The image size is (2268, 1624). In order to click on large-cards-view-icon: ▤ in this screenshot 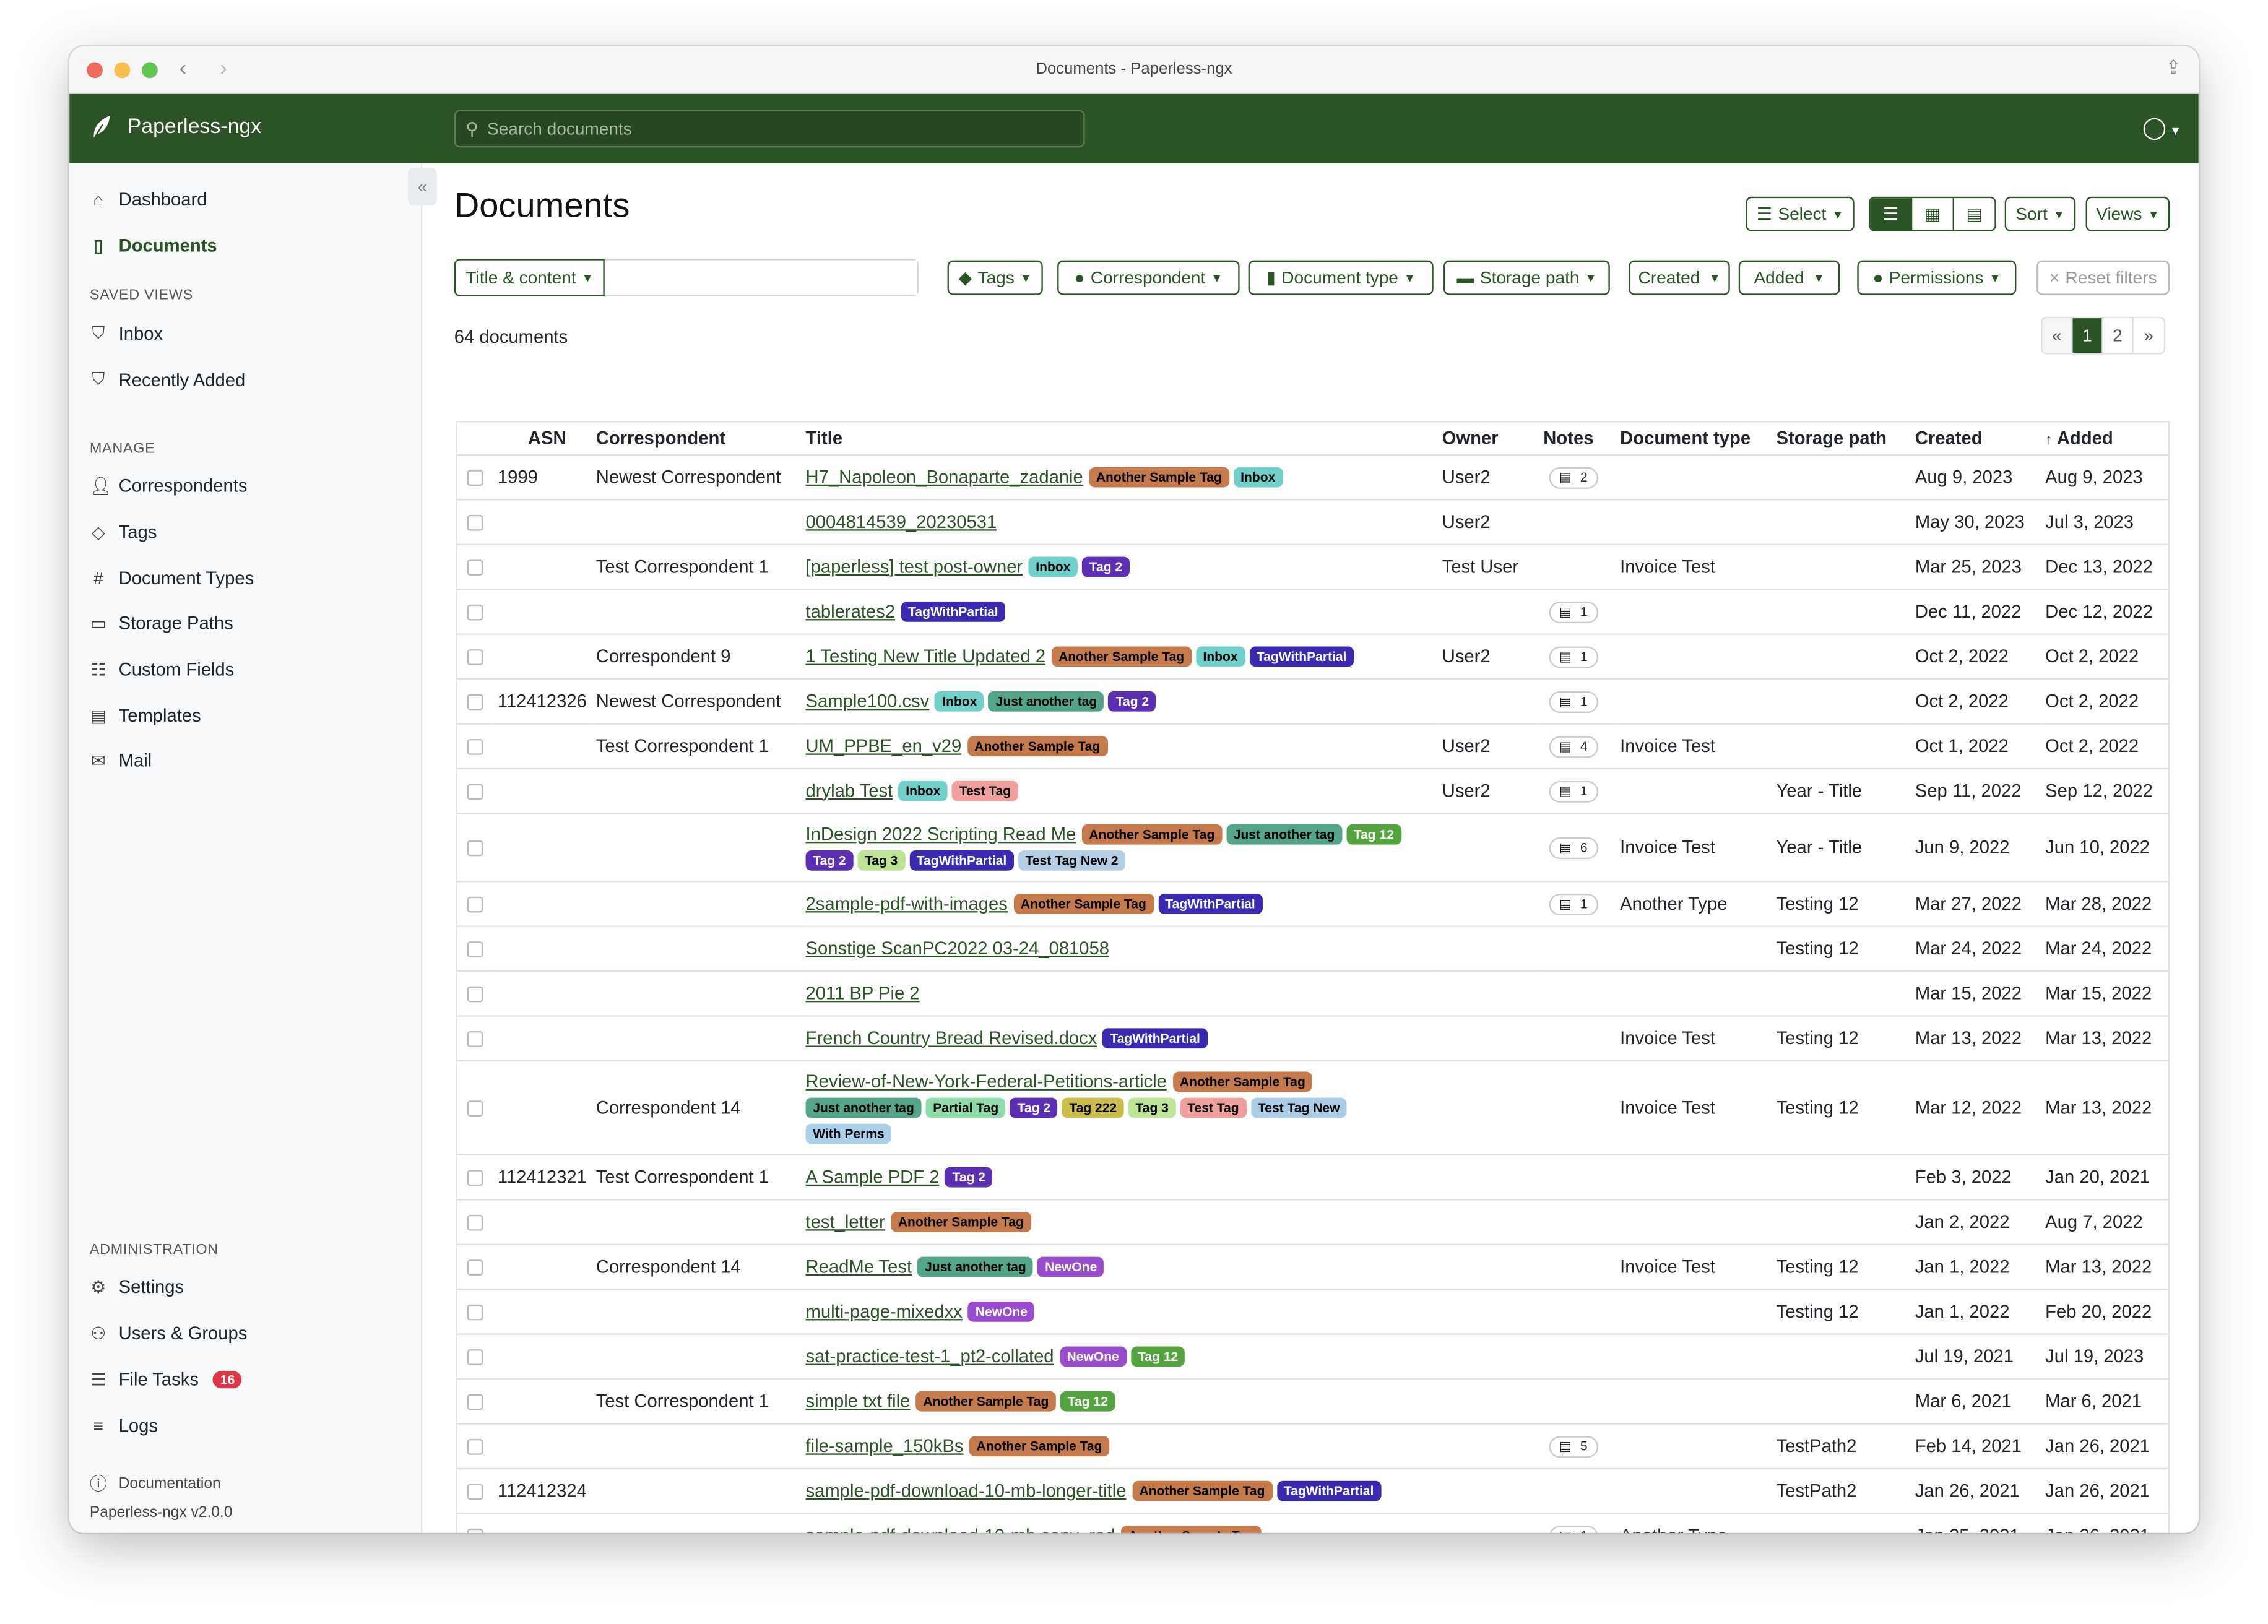, I will do `click(1974, 215)`.